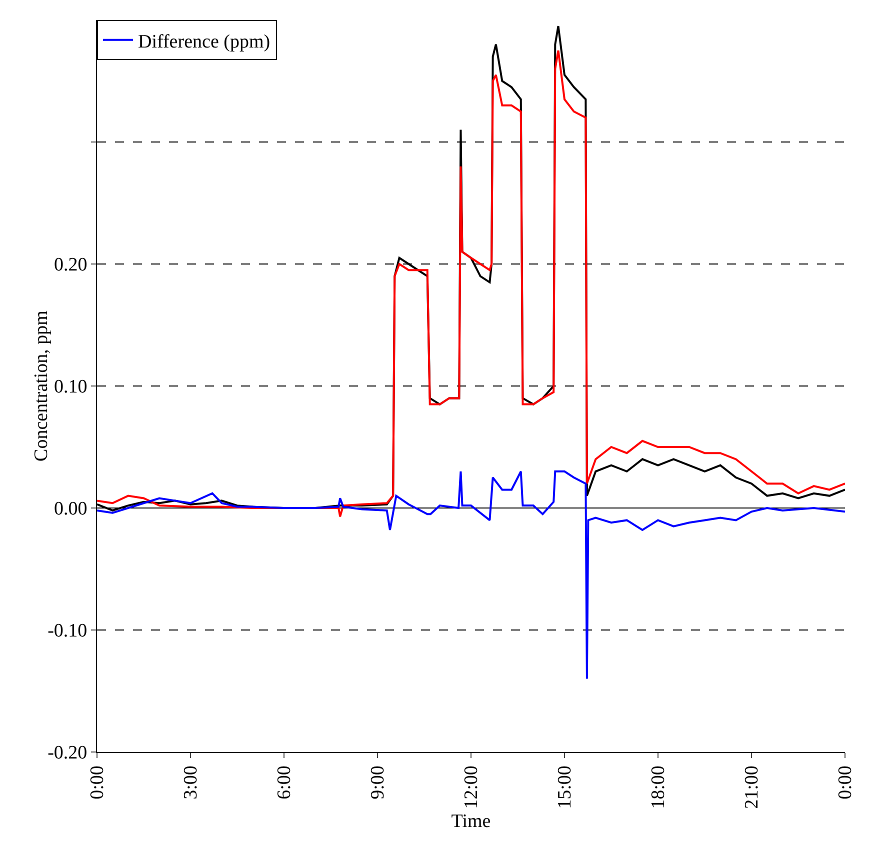 The height and width of the screenshot is (868, 872). Describe the element at coordinates (752, 787) in the screenshot. I see `x-tick-label: 21:00` at that location.